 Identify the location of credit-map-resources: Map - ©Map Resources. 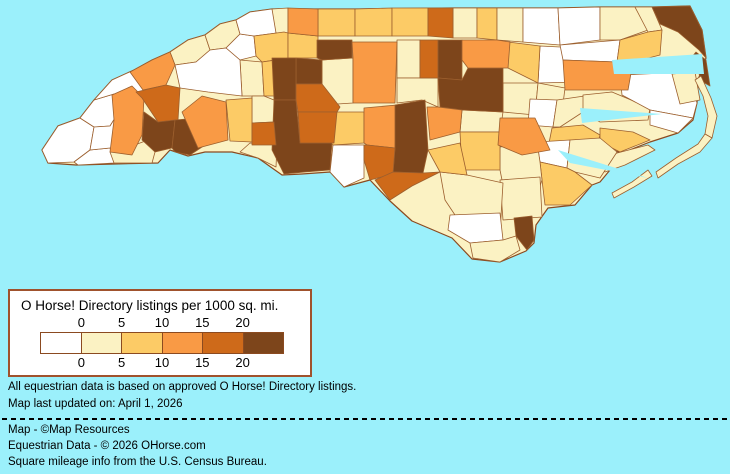
(69, 430).